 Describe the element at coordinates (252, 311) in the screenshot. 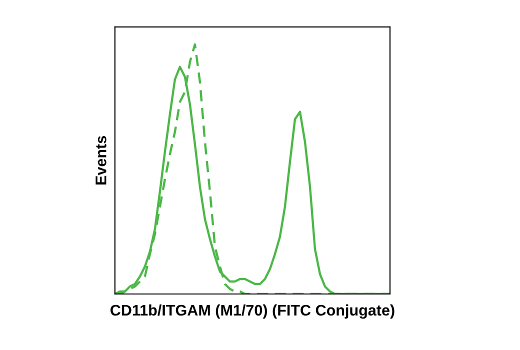

I see `x-axis-title: CD11b/ITGAM (M1/70) (FITC Conjugate)` at that location.